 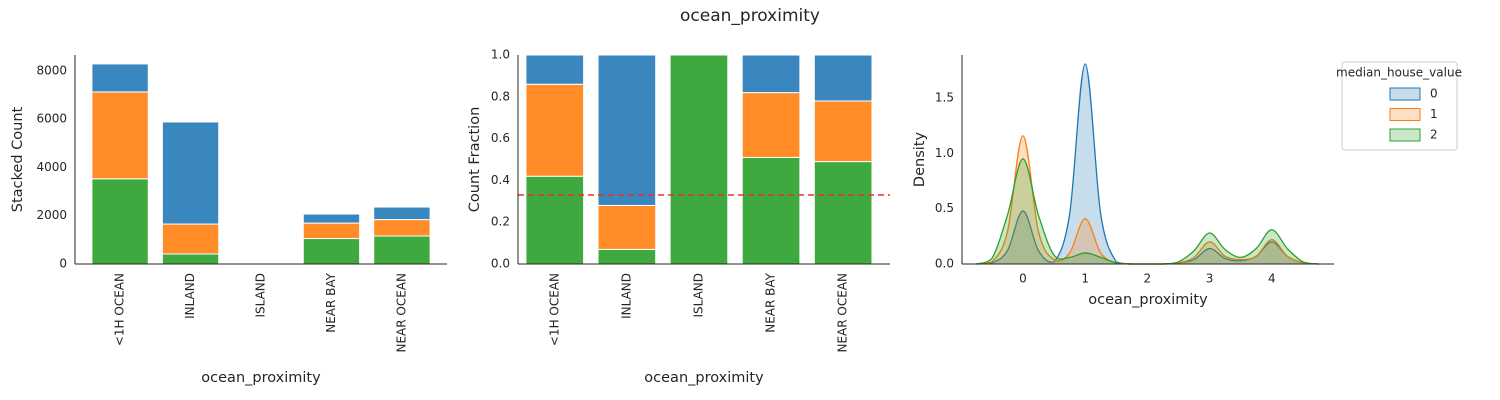 I want to click on legend-label: 1, so click(x=1434, y=114).